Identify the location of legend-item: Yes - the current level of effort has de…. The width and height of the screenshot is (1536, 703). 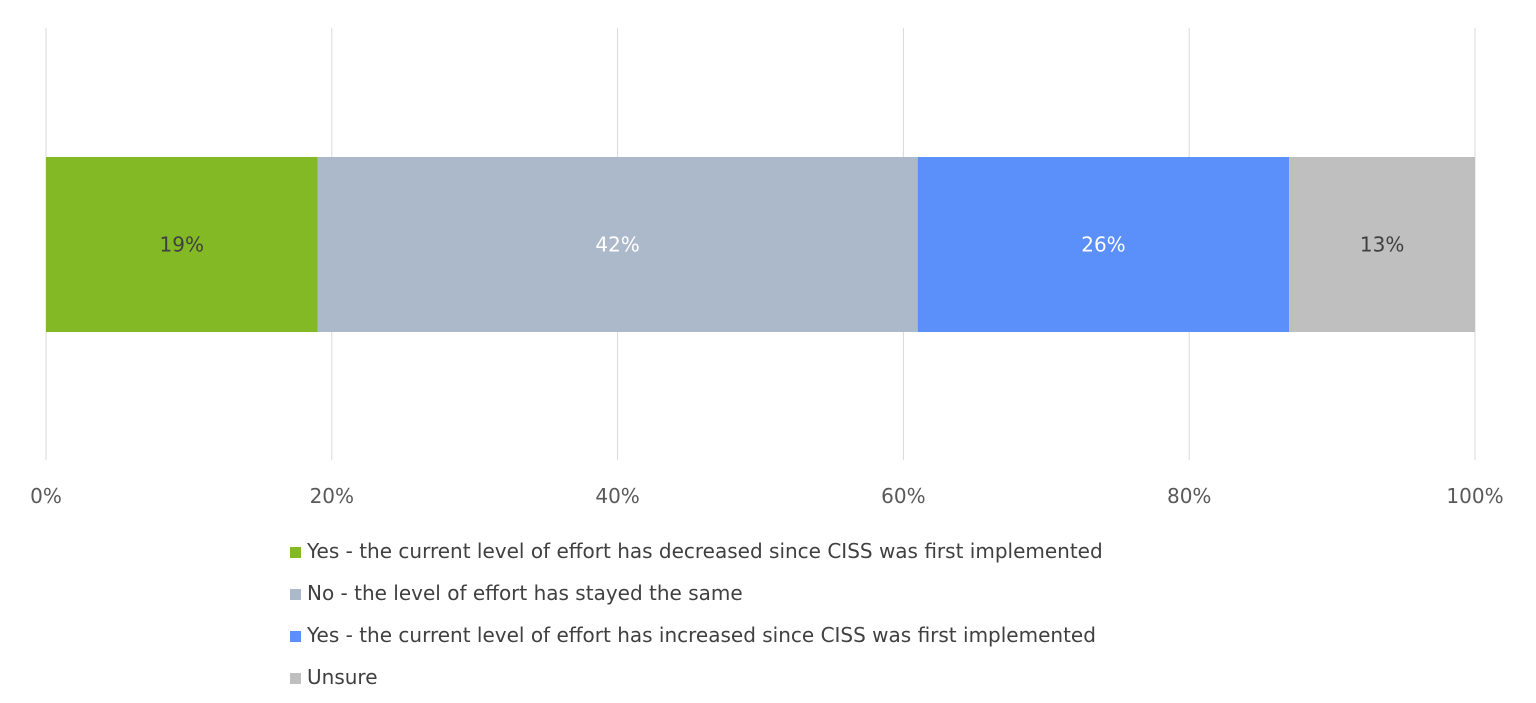
(696, 551).